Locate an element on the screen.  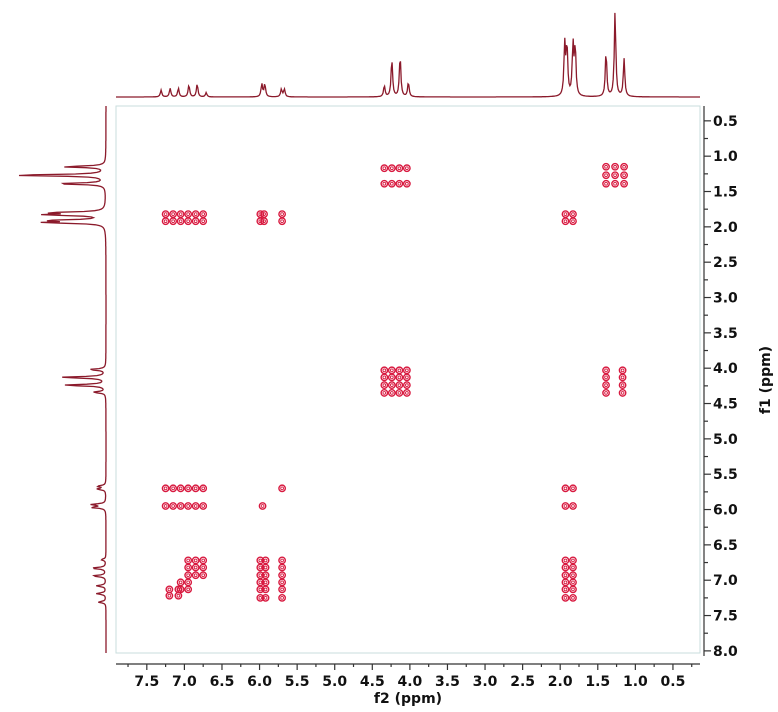
y-tick-label: 7.5 is located at coordinates (725, 617).